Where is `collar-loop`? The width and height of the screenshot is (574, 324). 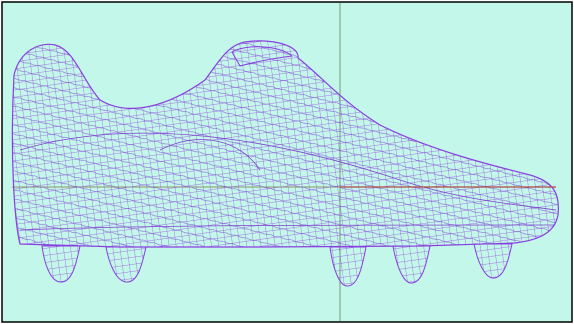 collar-loop is located at coordinates (262, 56).